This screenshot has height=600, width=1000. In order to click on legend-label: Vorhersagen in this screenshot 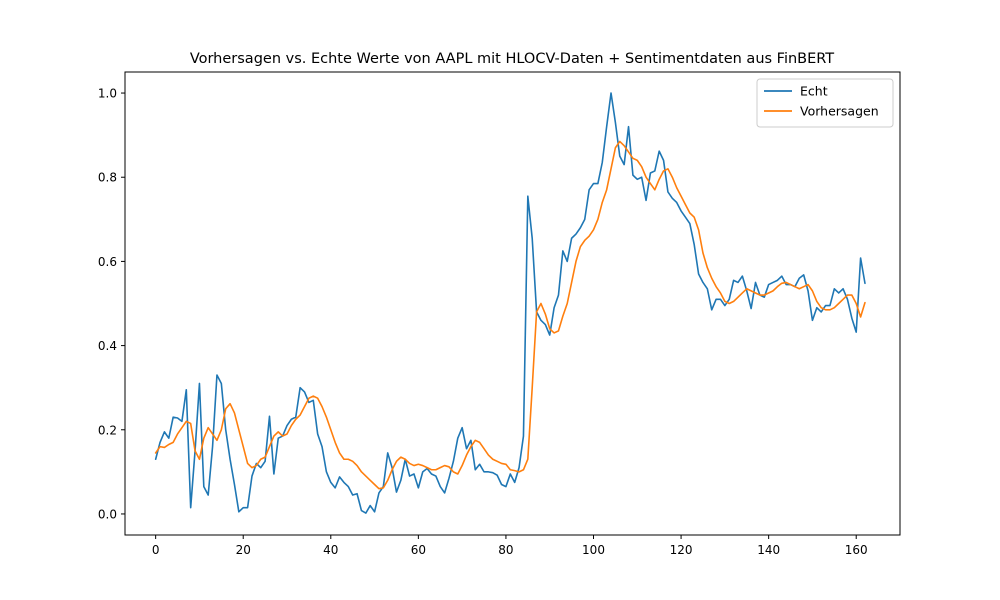, I will do `click(839, 111)`.